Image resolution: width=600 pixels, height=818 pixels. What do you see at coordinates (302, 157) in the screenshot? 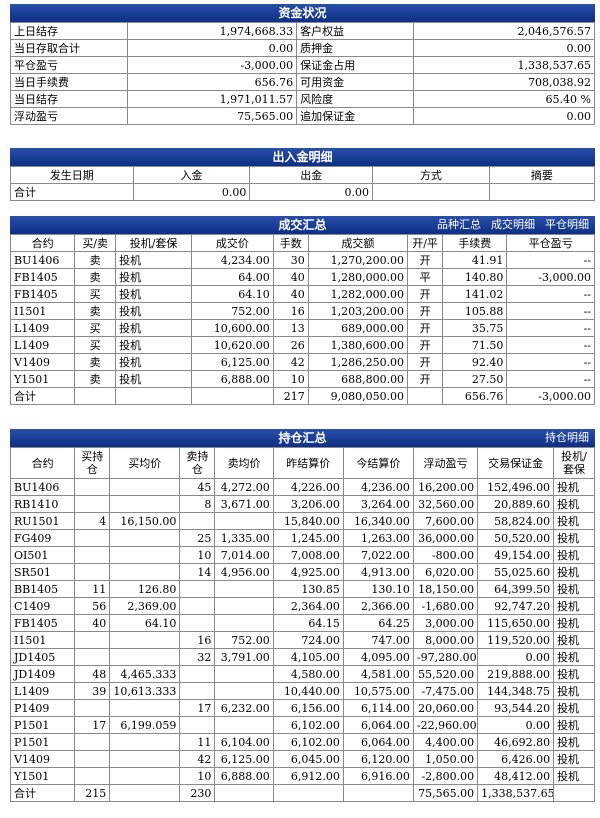
I see `inout-title: 出入金明细` at bounding box center [302, 157].